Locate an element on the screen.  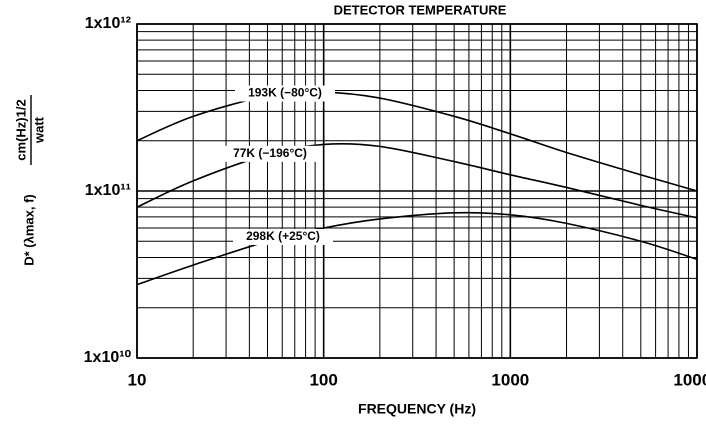
y-axis-label: D* (λmax, f) cm(Hz)1/2 watt is located at coordinates (29, 180).